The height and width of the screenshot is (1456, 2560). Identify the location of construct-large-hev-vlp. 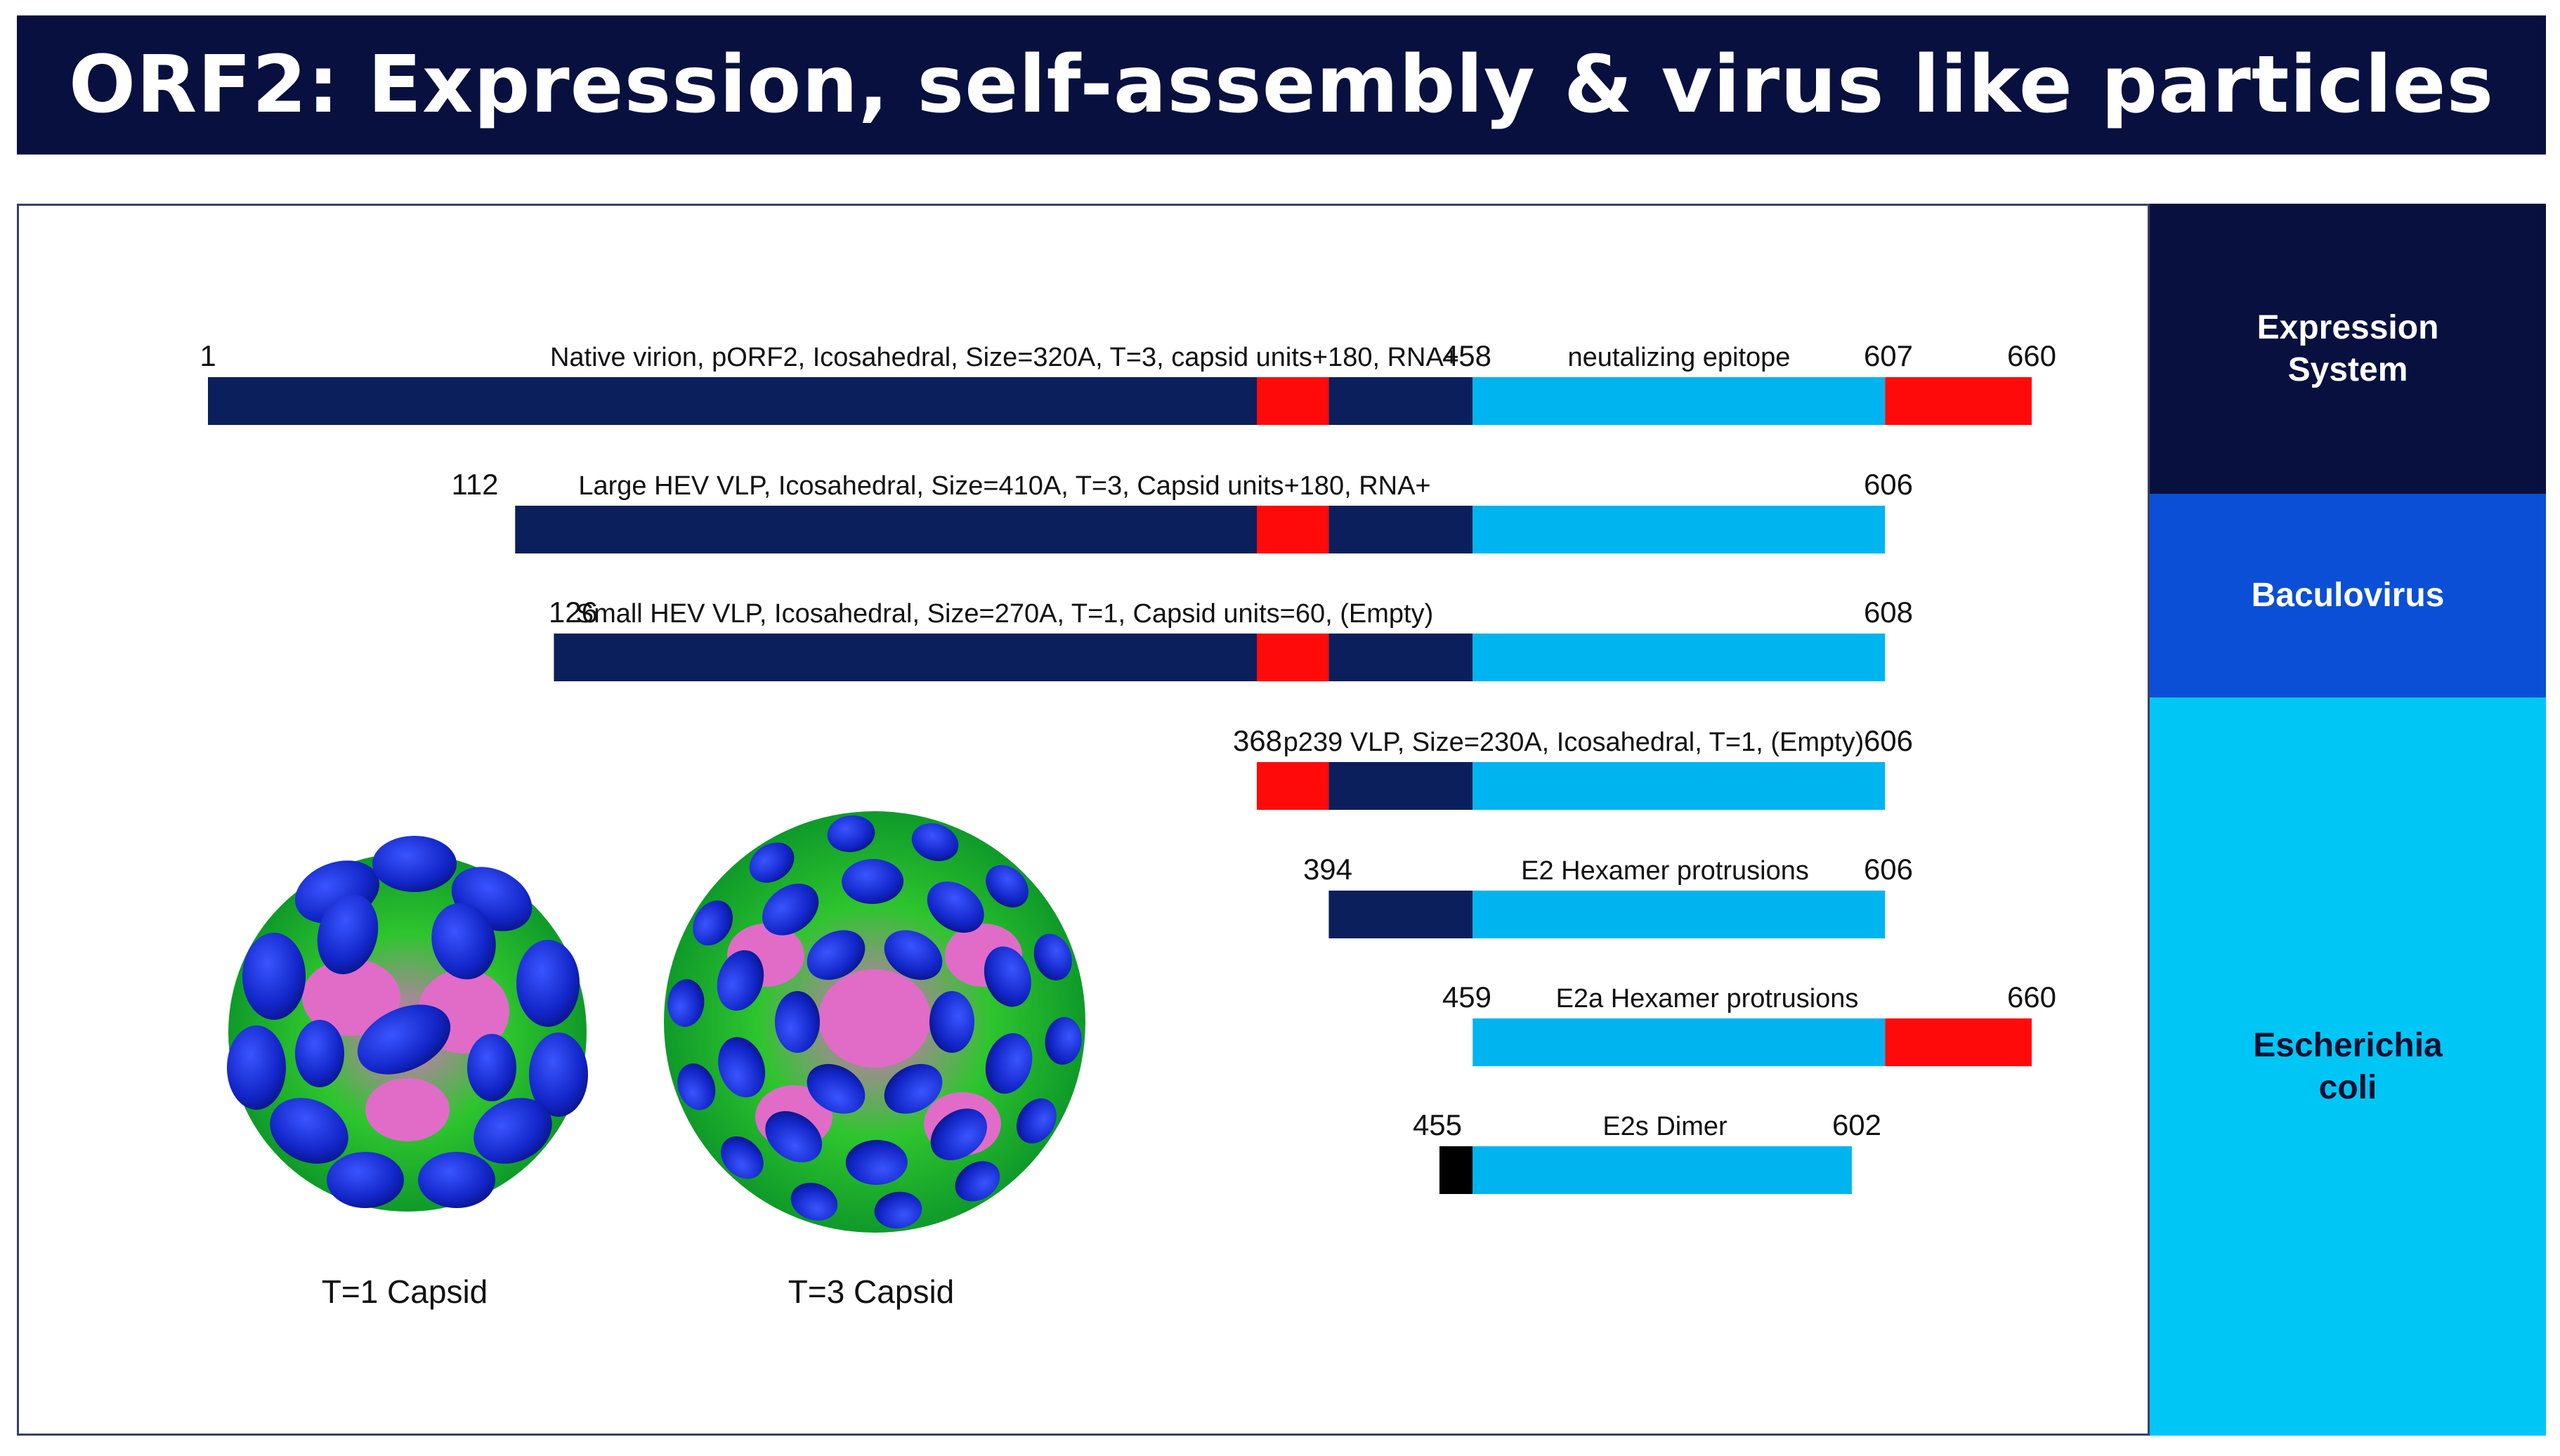
(1200, 529).